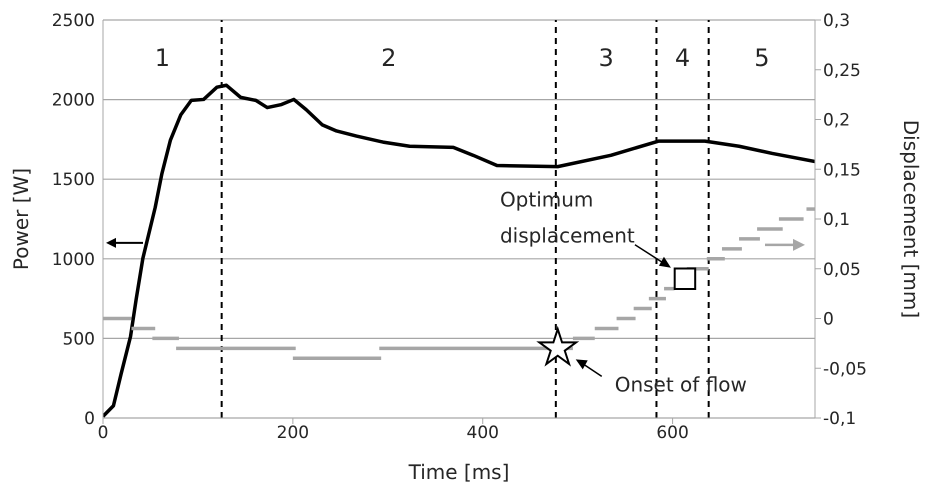 This screenshot has width=928, height=498. I want to click on y-tick-label: 1500, so click(73, 180).